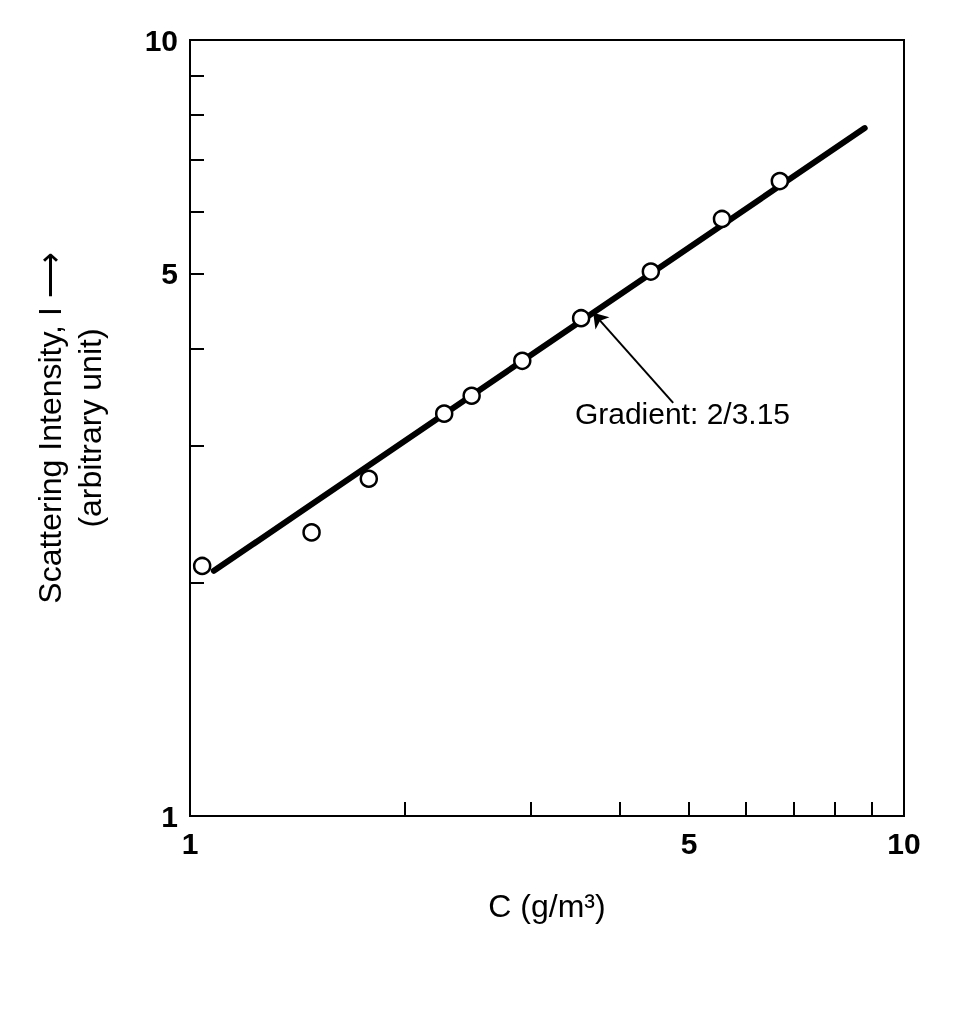 The height and width of the screenshot is (1026, 954). I want to click on x-tick-label: 10, so click(904, 843).